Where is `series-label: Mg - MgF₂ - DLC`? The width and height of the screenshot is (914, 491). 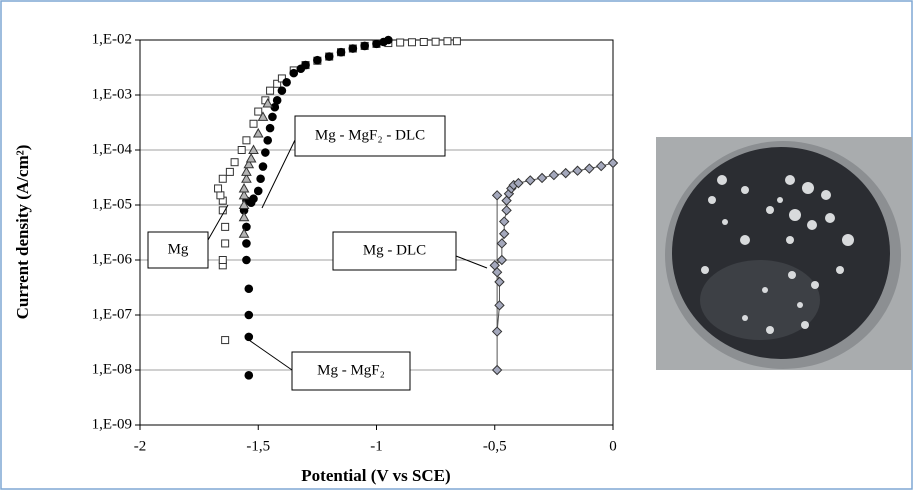
series-label: Mg - MgF₂ - DLC is located at coordinates (370, 135).